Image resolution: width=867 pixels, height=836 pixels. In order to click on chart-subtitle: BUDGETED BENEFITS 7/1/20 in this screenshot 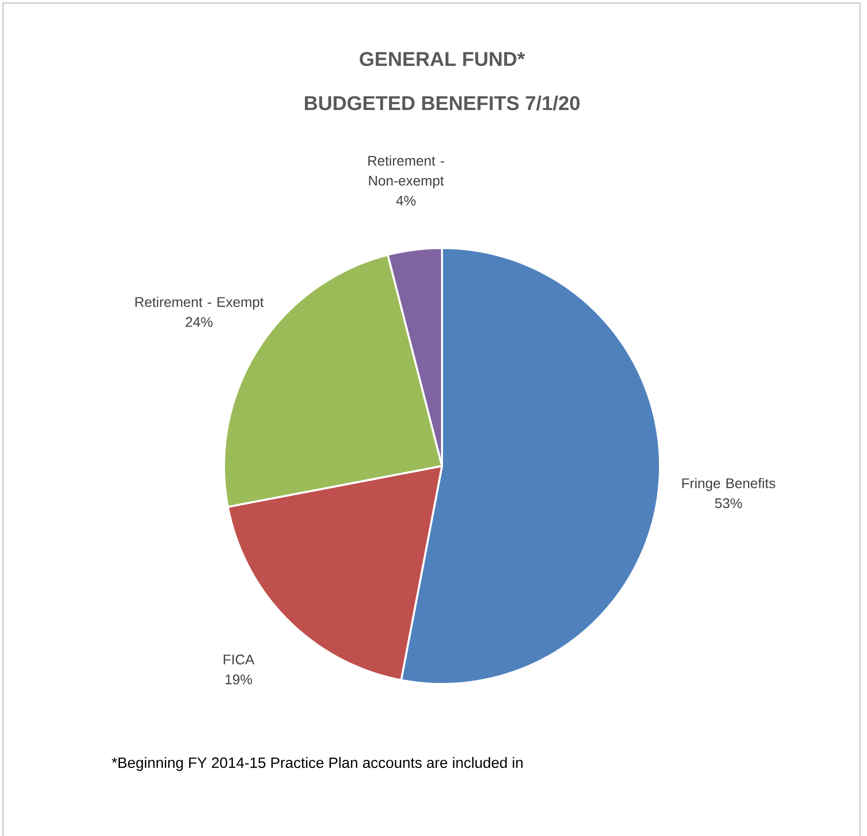, I will do `click(442, 102)`.